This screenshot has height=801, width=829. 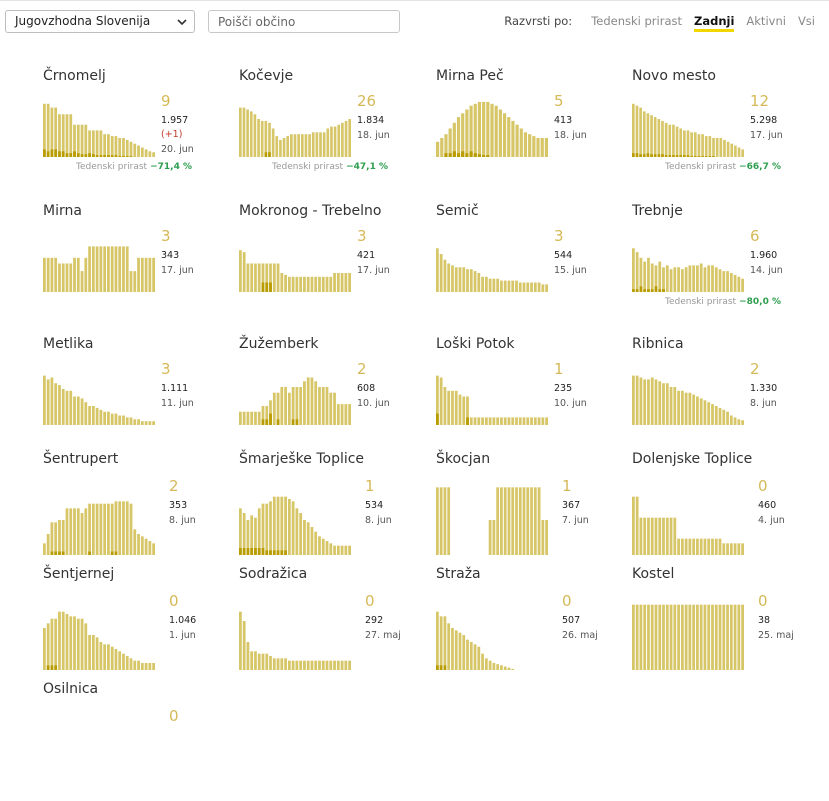 I want to click on total-count: 38, so click(x=764, y=620).